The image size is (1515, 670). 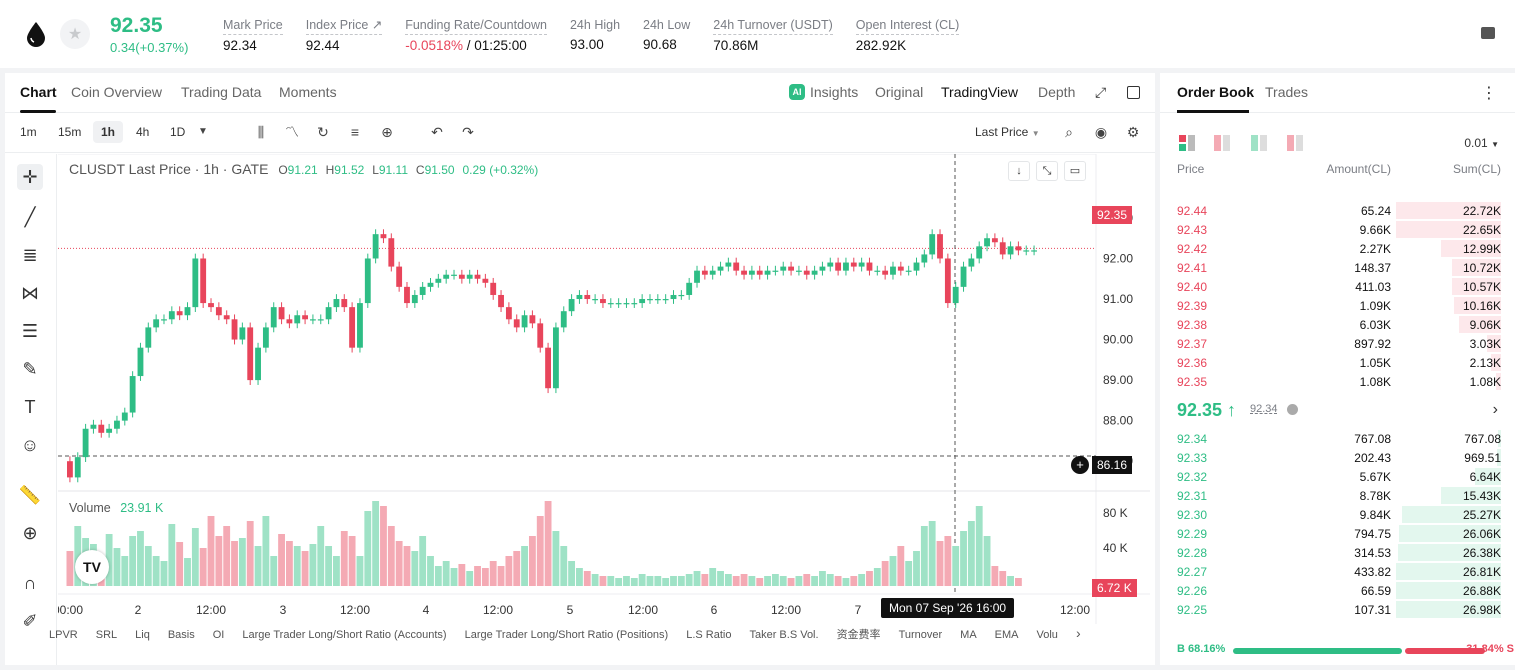 I want to click on view-tradingview: TradingView, so click(x=980, y=92).